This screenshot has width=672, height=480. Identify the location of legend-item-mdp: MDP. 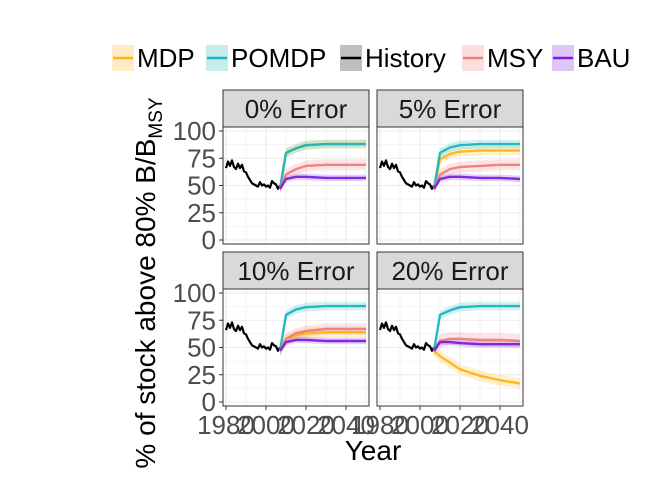
(153, 58).